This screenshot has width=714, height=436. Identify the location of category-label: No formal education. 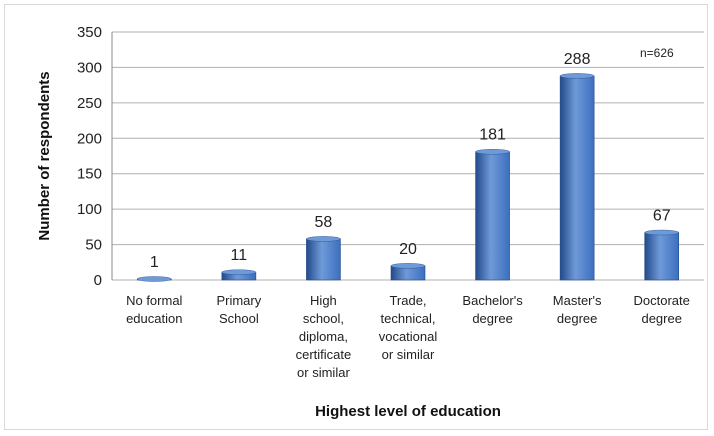
(154, 309).